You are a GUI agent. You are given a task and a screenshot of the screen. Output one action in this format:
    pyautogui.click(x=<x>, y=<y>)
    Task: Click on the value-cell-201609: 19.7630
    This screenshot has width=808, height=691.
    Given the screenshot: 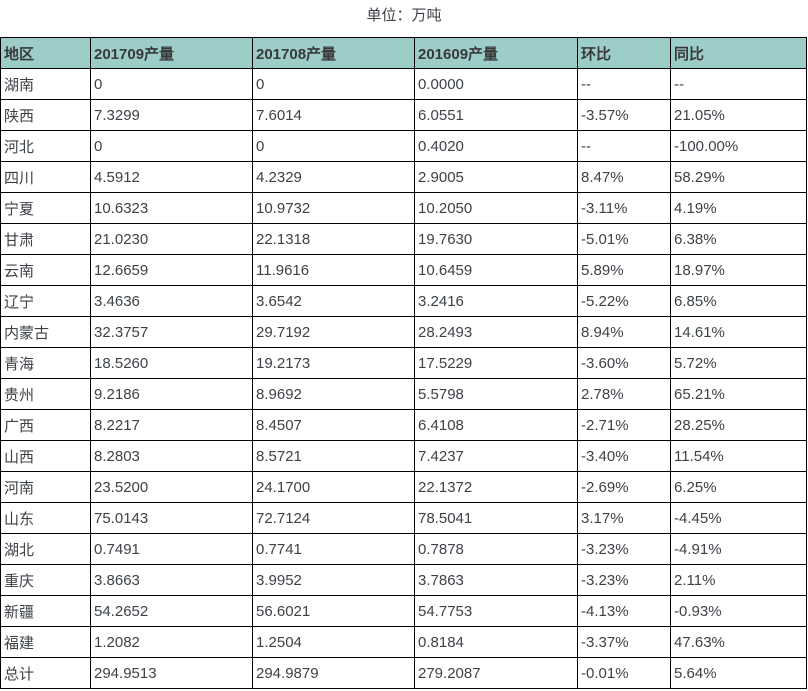 What is the action you would take?
    pyautogui.click(x=496, y=239)
    